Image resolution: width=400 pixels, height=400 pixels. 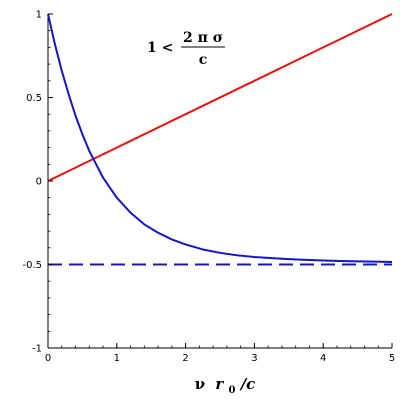 What do you see at coordinates (247, 384) in the screenshot?
I see `x-title-slash-c: /c` at bounding box center [247, 384].